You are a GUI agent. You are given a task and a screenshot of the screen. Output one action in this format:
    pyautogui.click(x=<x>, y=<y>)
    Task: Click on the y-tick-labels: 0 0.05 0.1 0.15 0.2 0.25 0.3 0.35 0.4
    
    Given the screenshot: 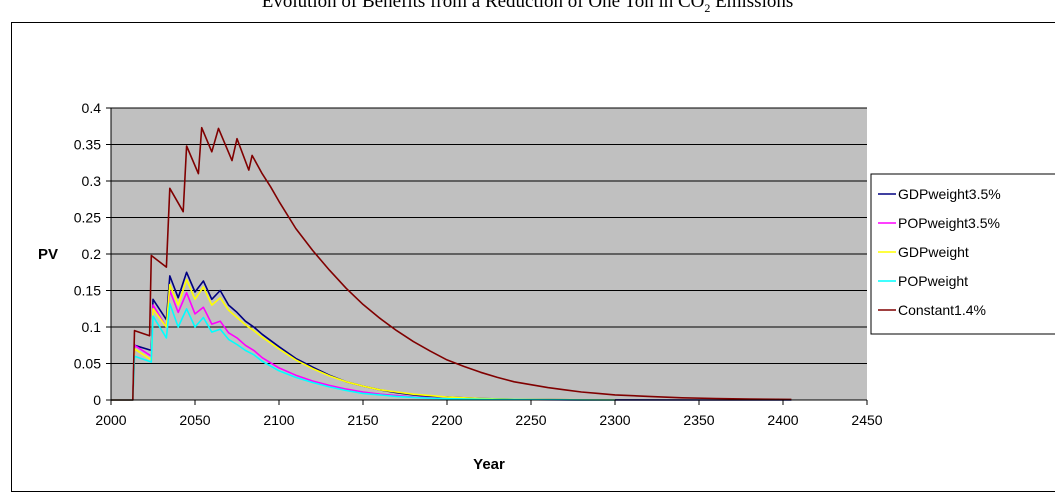 What is the action you would take?
    pyautogui.click(x=92, y=254)
    